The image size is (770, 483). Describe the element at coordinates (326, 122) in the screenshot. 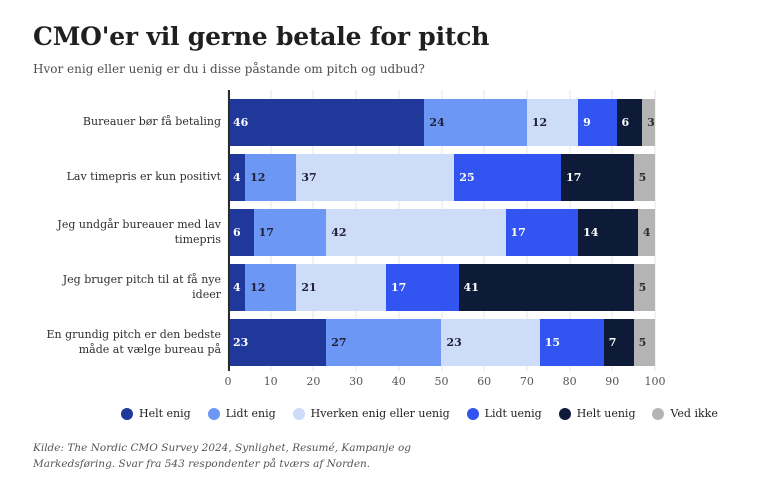

I see `bar-segment: 46` at that location.